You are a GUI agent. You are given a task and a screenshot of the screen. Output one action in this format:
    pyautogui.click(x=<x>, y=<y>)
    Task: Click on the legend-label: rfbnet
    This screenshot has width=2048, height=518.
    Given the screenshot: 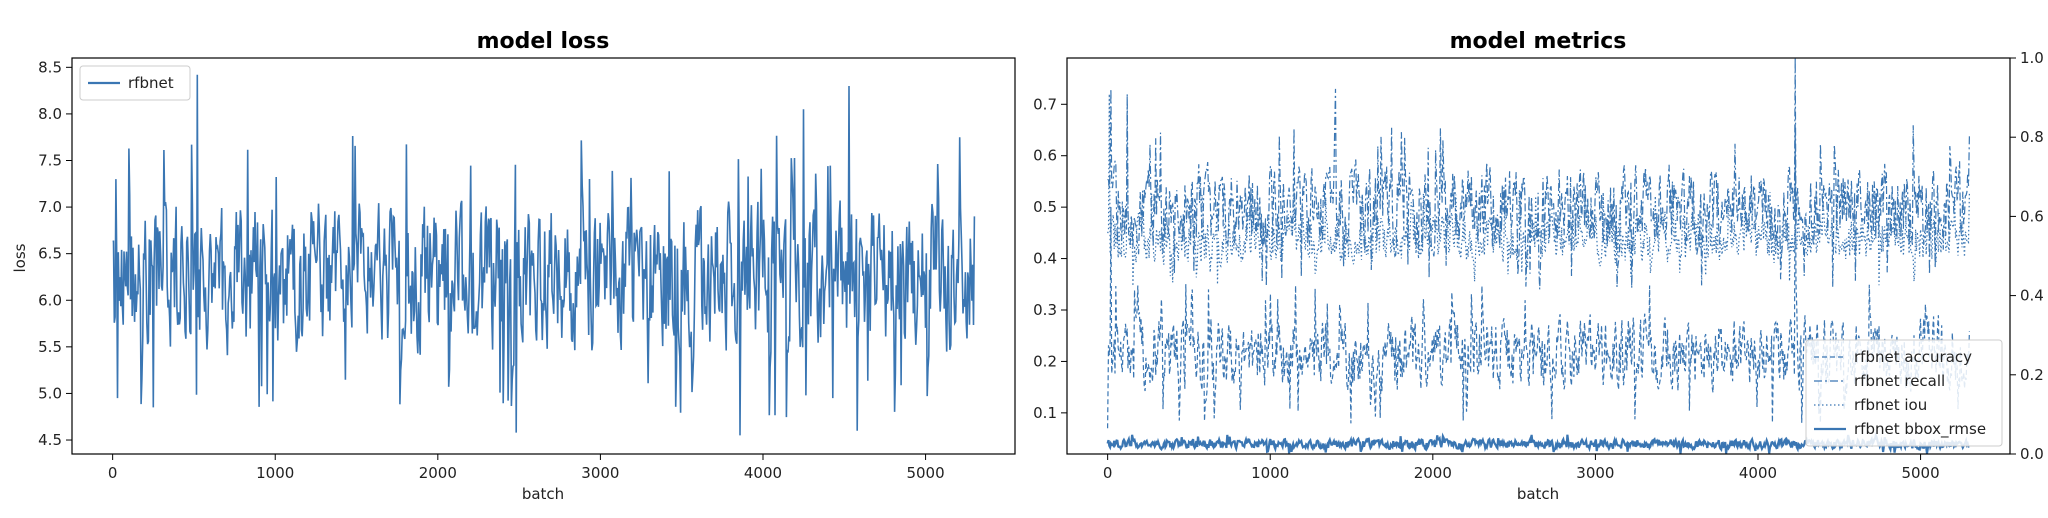 What is the action you would take?
    pyautogui.click(x=151, y=83)
    